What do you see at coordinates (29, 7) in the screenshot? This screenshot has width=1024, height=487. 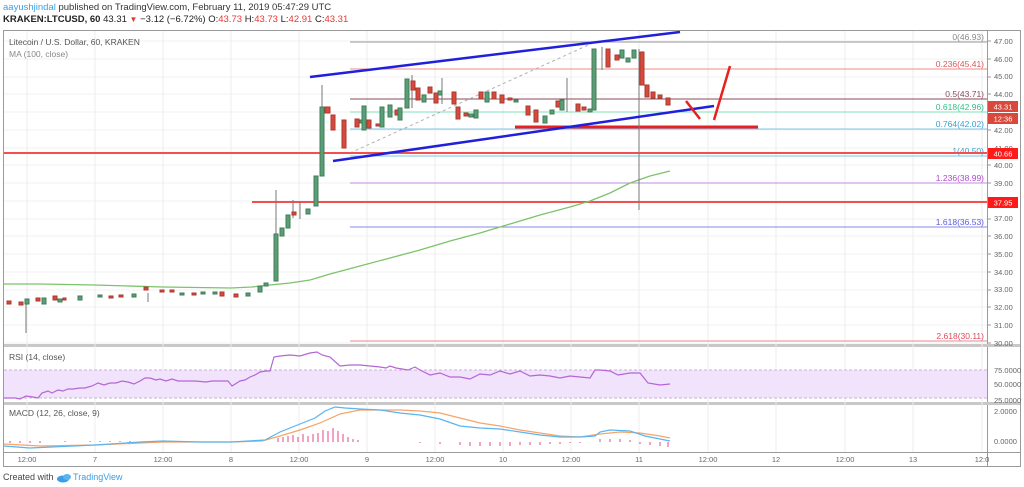 I see `author-link: aayushjindal` at bounding box center [29, 7].